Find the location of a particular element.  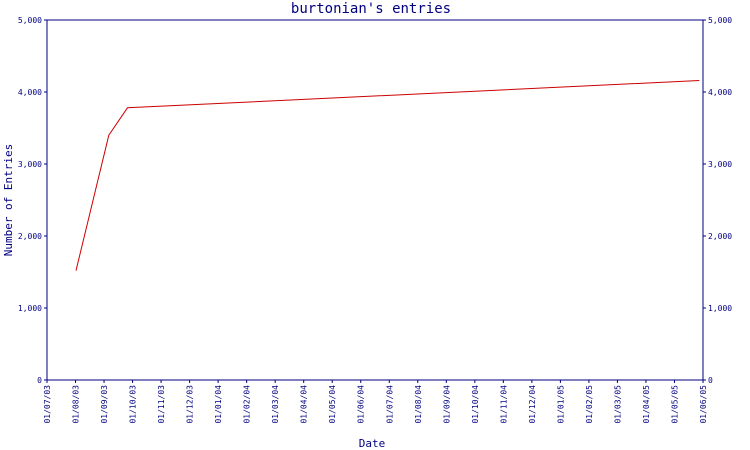

x-tick-label: 01/11/03 is located at coordinates (161, 404).